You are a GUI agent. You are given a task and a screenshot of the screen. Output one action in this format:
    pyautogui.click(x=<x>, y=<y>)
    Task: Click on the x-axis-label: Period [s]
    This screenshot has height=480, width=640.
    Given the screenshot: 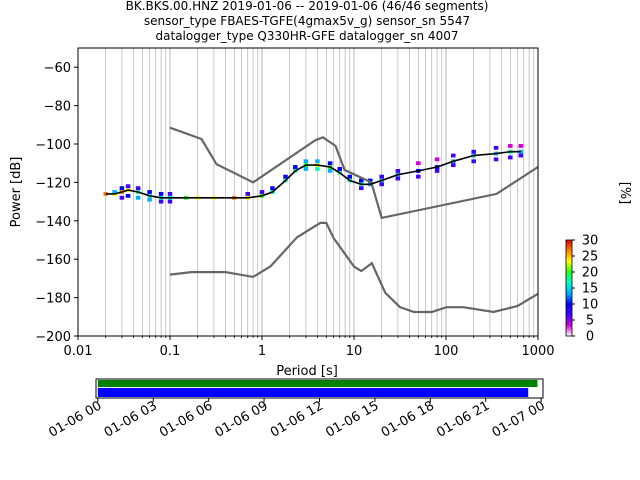 What is the action you would take?
    pyautogui.click(x=307, y=371)
    